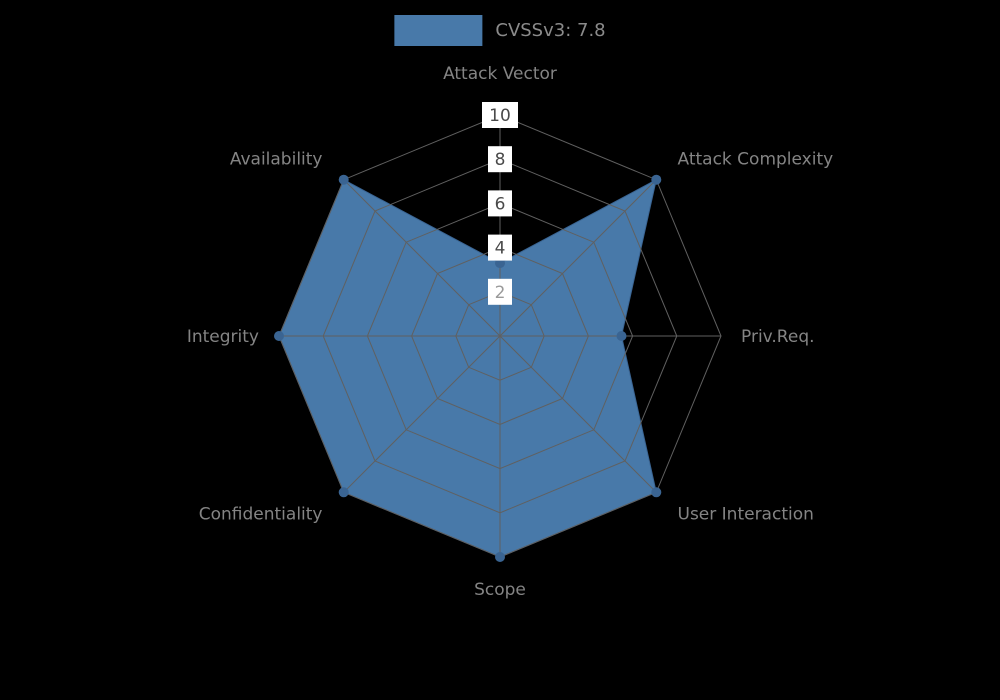  What do you see at coordinates (746, 514) in the screenshot?
I see `axis-label-user-interaction: User Interaction` at bounding box center [746, 514].